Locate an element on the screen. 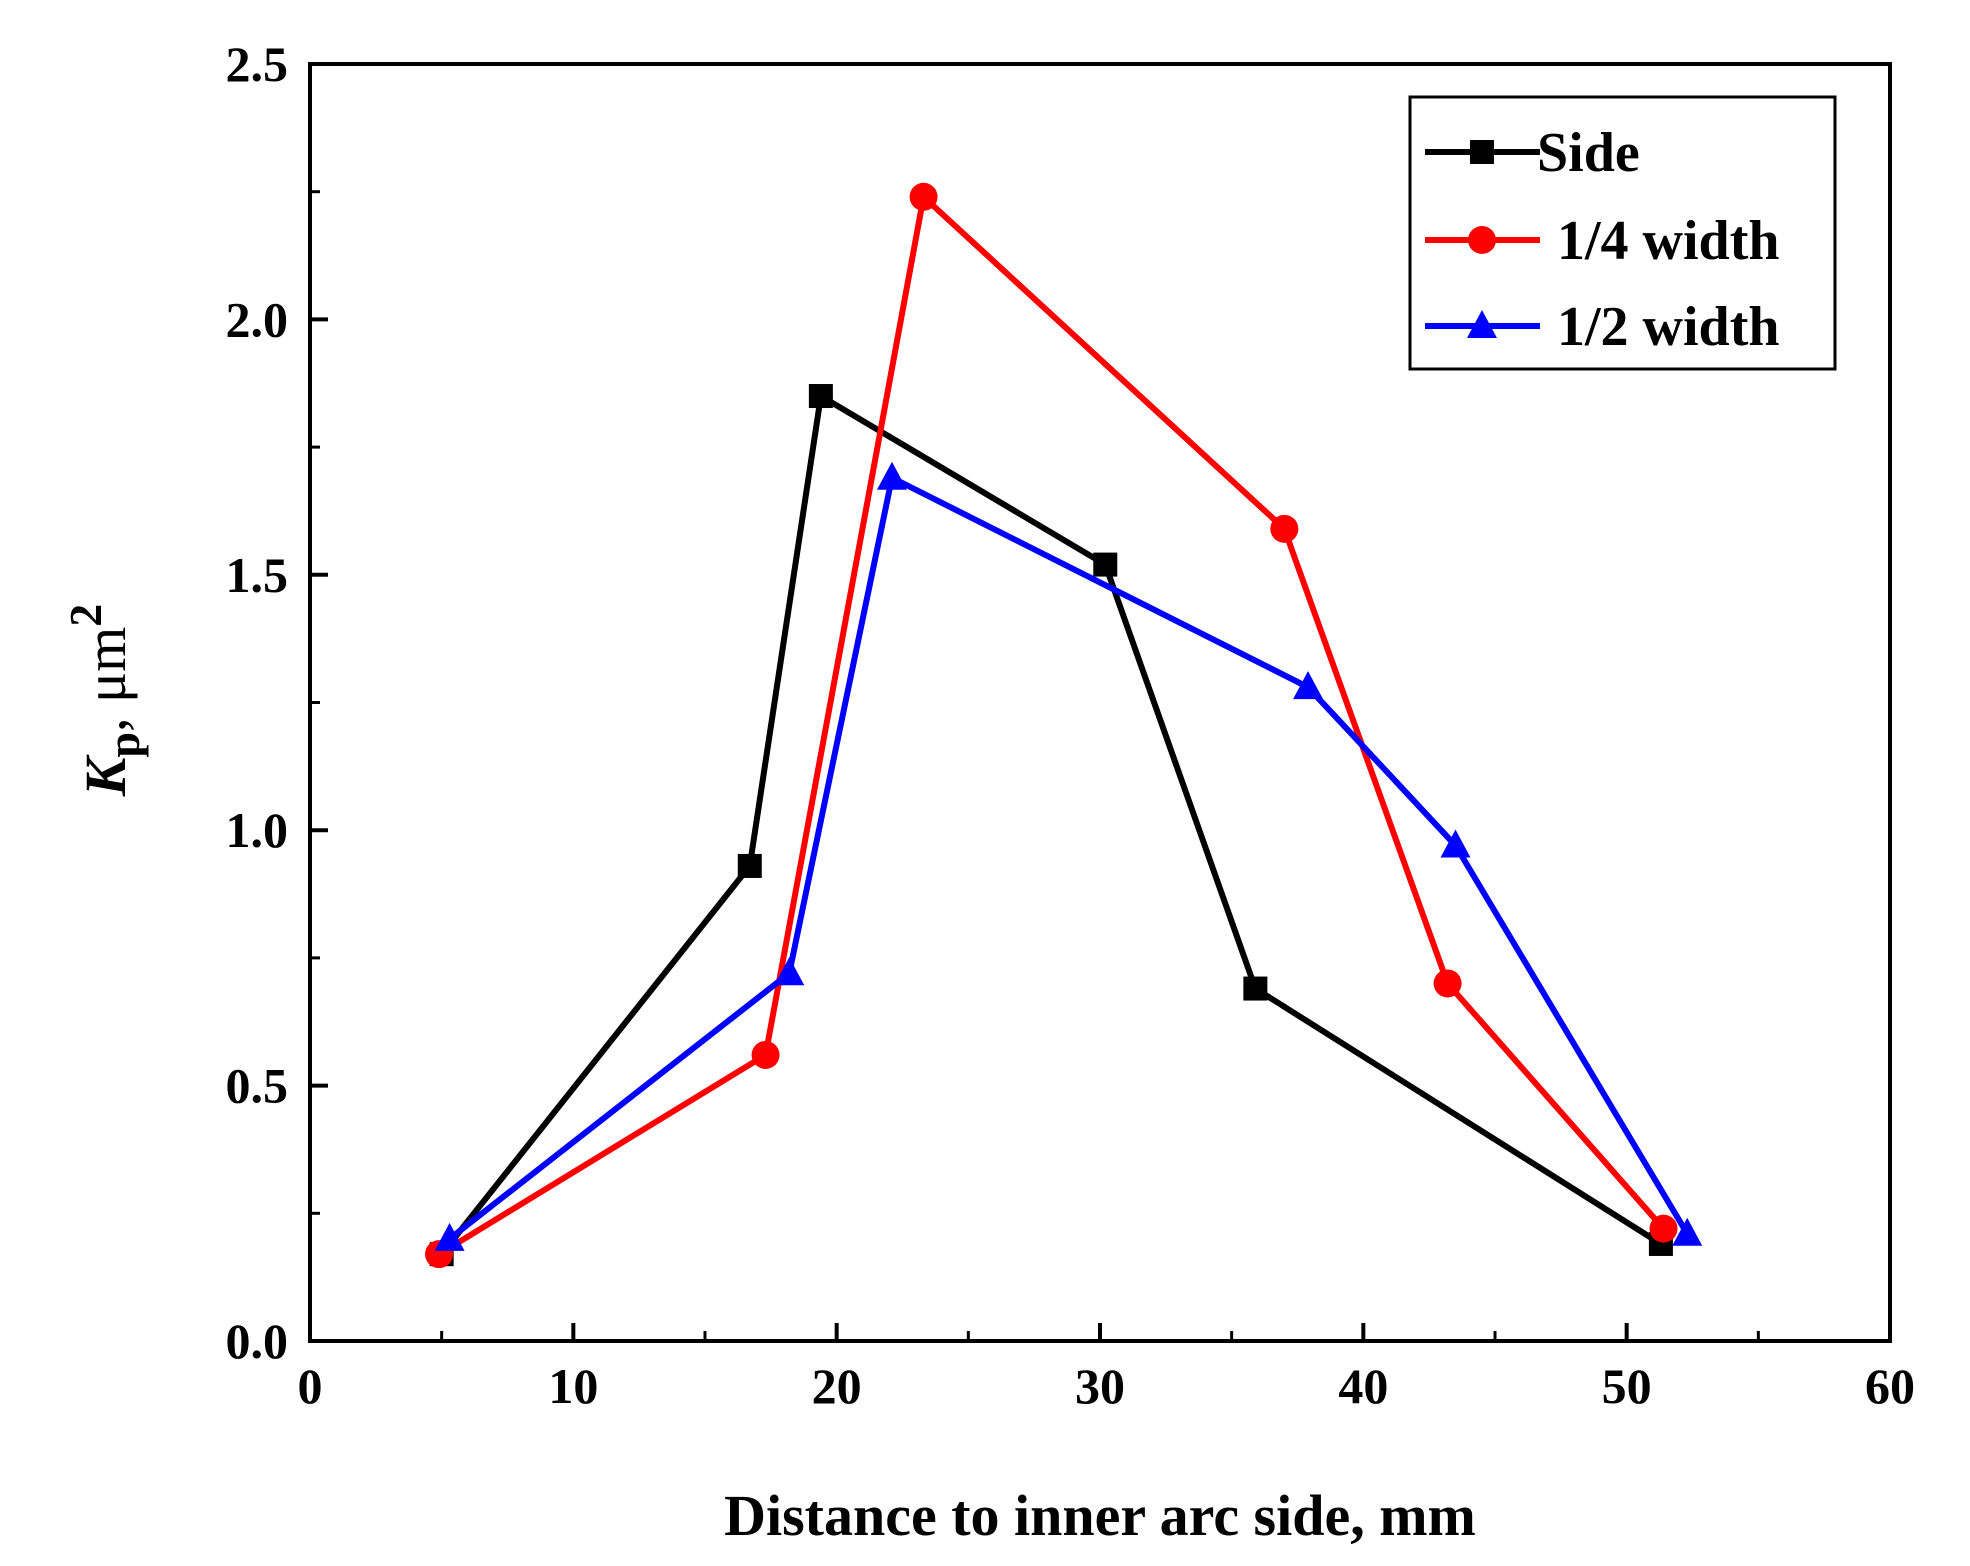  y-tick-label: 0.5 is located at coordinates (257, 1086).